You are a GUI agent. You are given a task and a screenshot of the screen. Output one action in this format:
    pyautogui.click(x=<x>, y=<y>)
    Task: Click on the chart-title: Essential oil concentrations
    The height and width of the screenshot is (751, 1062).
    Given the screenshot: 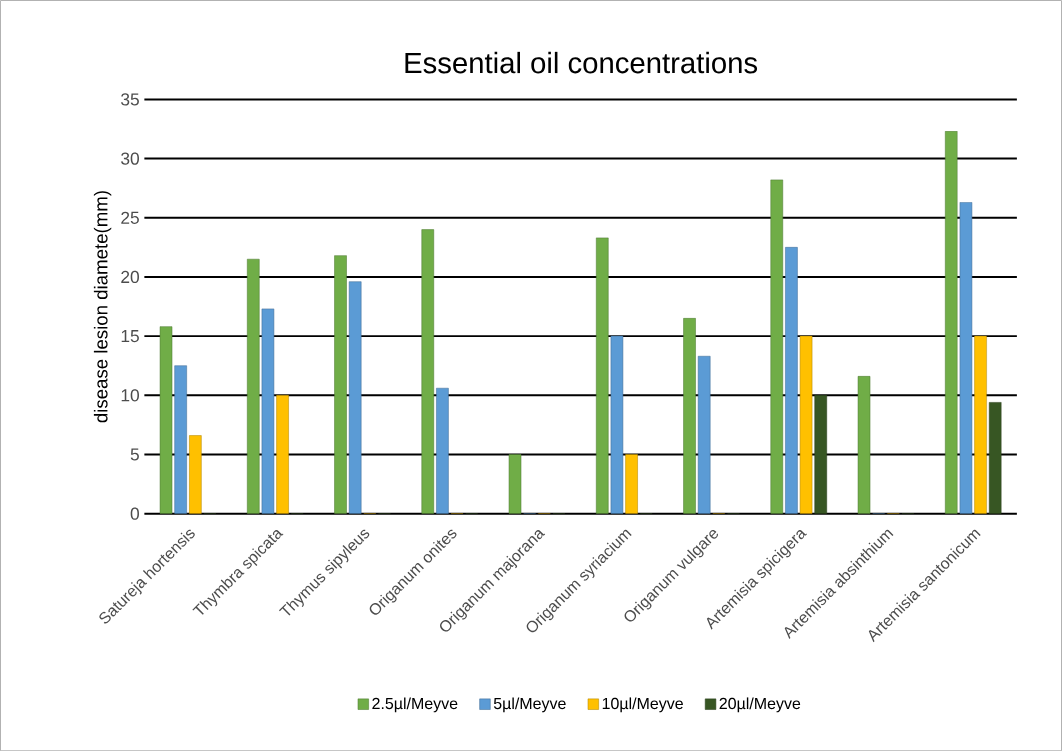 What is the action you would take?
    pyautogui.click(x=581, y=62)
    